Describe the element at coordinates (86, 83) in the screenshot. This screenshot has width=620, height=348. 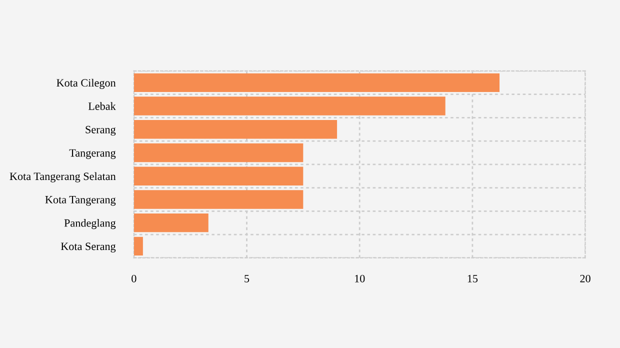
I see `y-tick-label: Kota Cilegon` at that location.